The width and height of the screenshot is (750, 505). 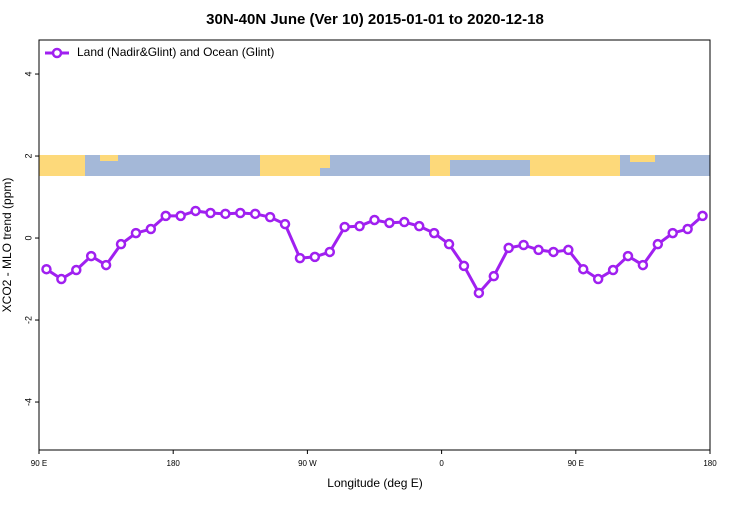 I want to click on map-strip, so click(x=374, y=165).